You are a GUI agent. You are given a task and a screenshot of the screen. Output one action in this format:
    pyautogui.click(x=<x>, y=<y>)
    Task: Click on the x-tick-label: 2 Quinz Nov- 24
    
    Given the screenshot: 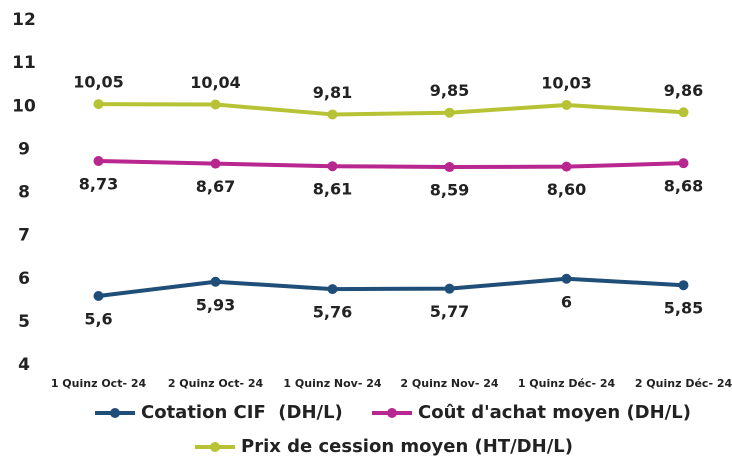 What is the action you would take?
    pyautogui.click(x=449, y=383)
    